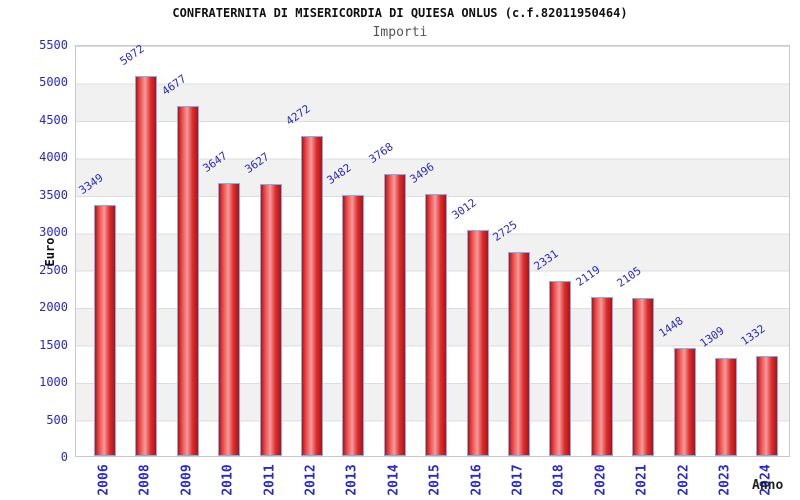 Image resolution: width=800 pixels, height=500 pixels. What do you see at coordinates (53, 269) in the screenshot?
I see `y-tick-label: 2500` at bounding box center [53, 269].